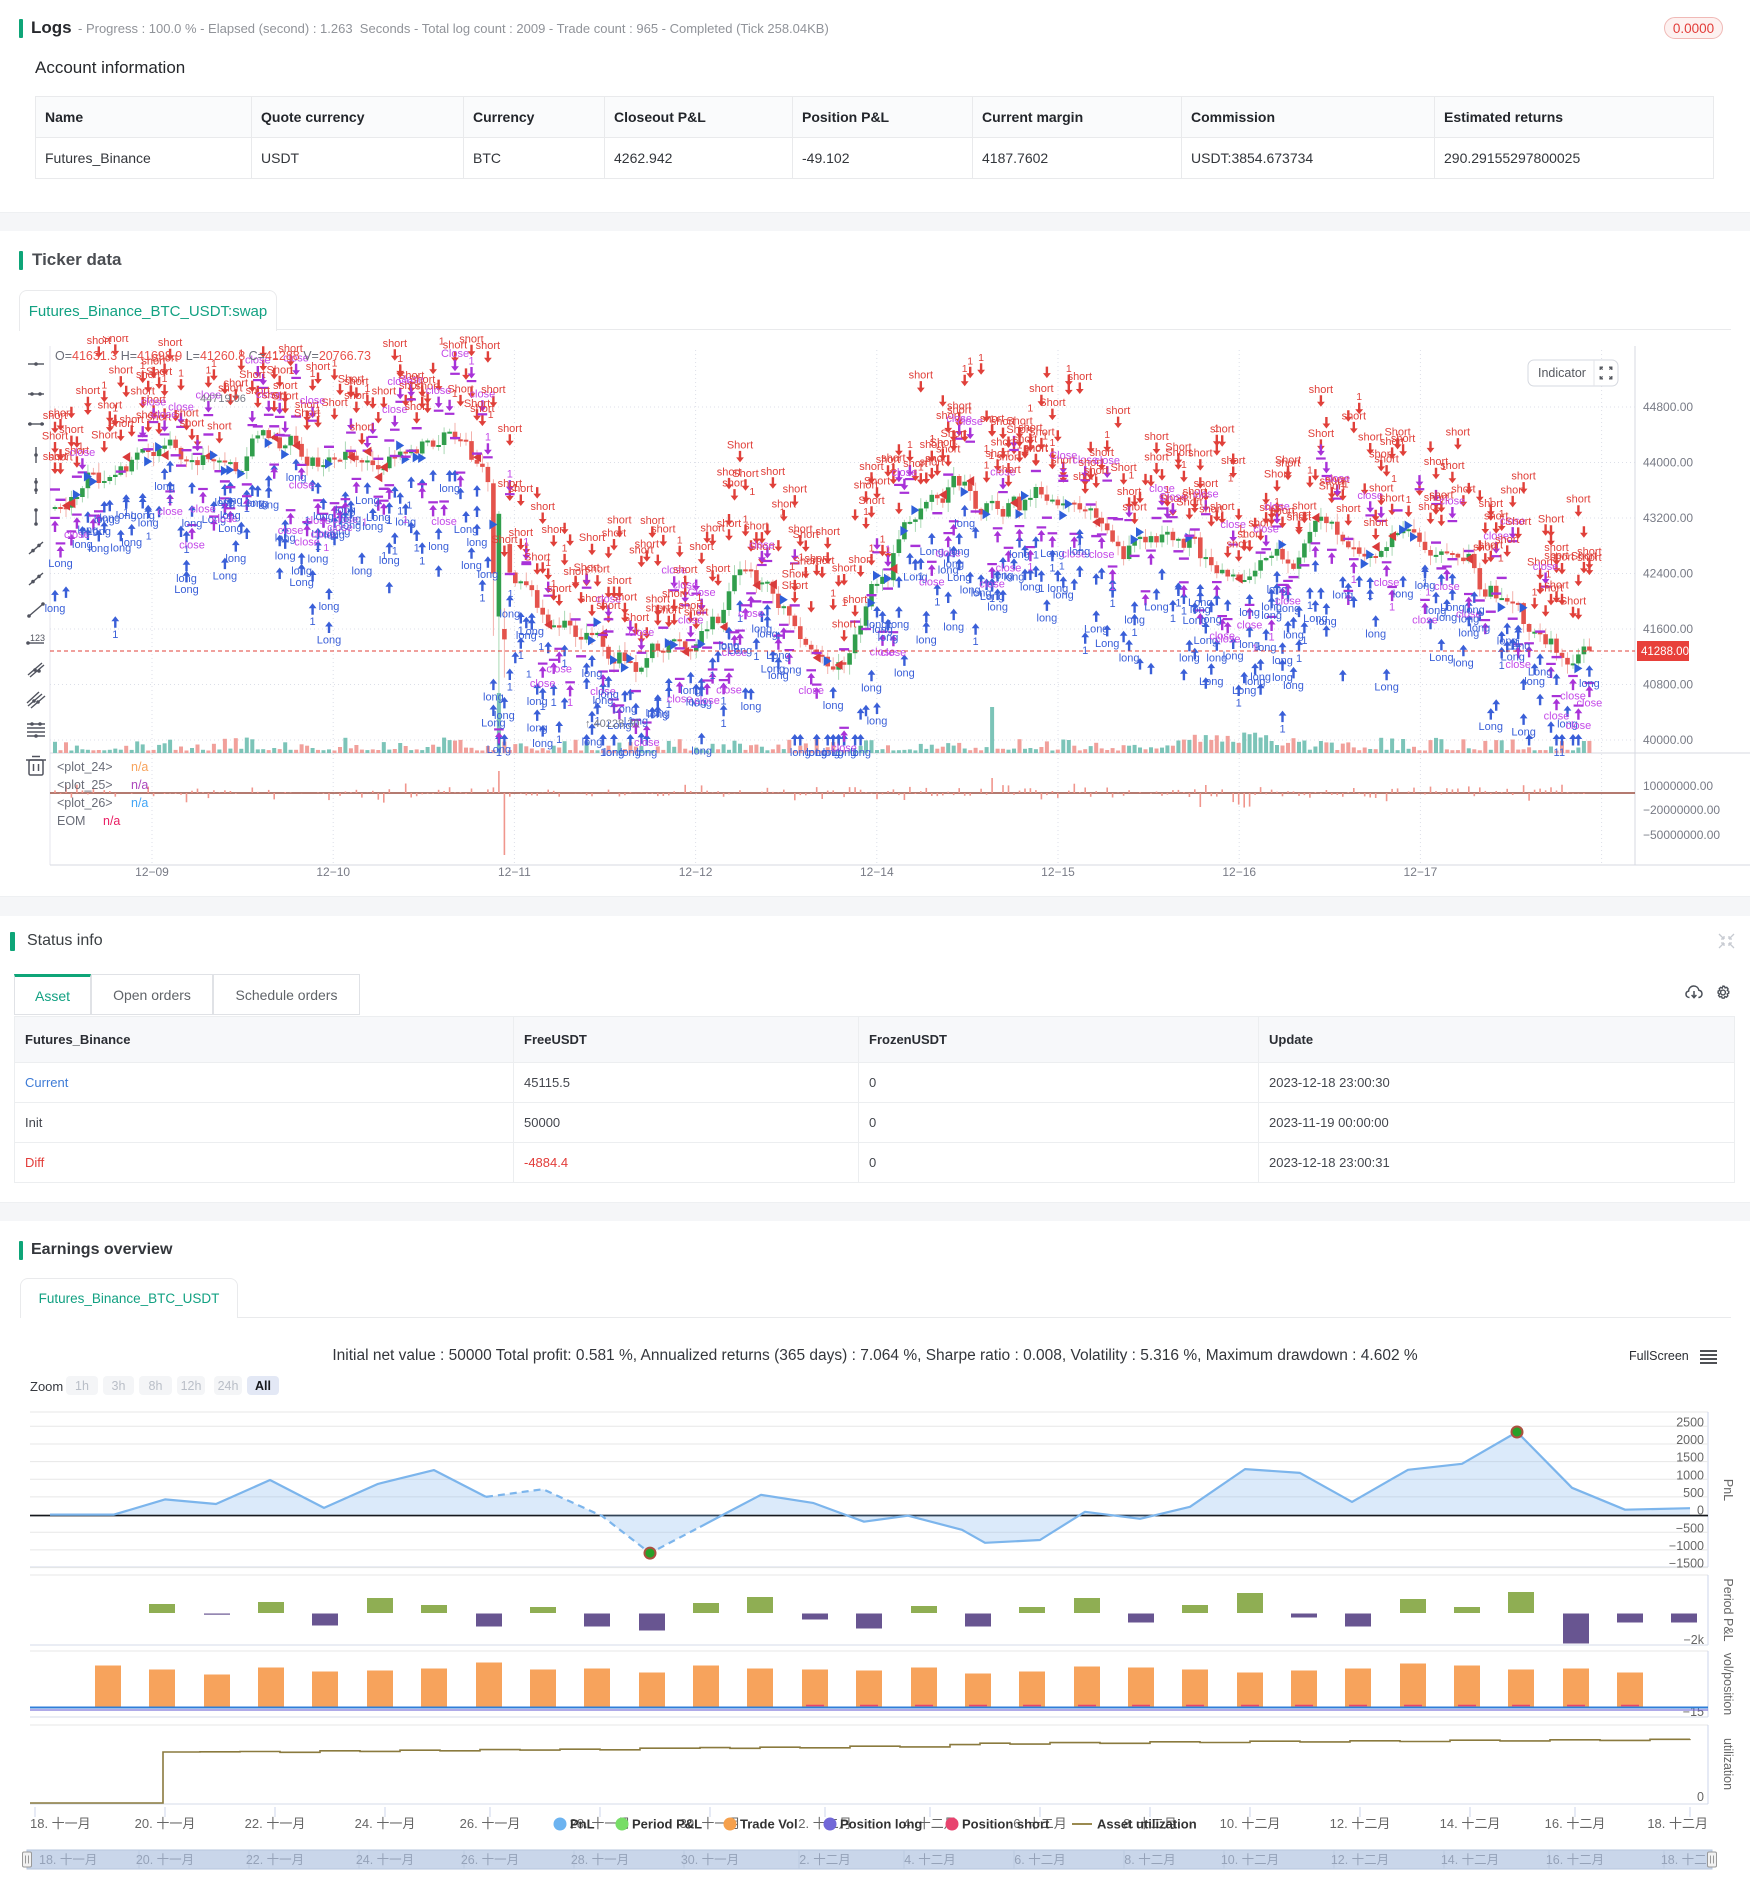  I want to click on svg-text: 12−10, so click(333, 872).